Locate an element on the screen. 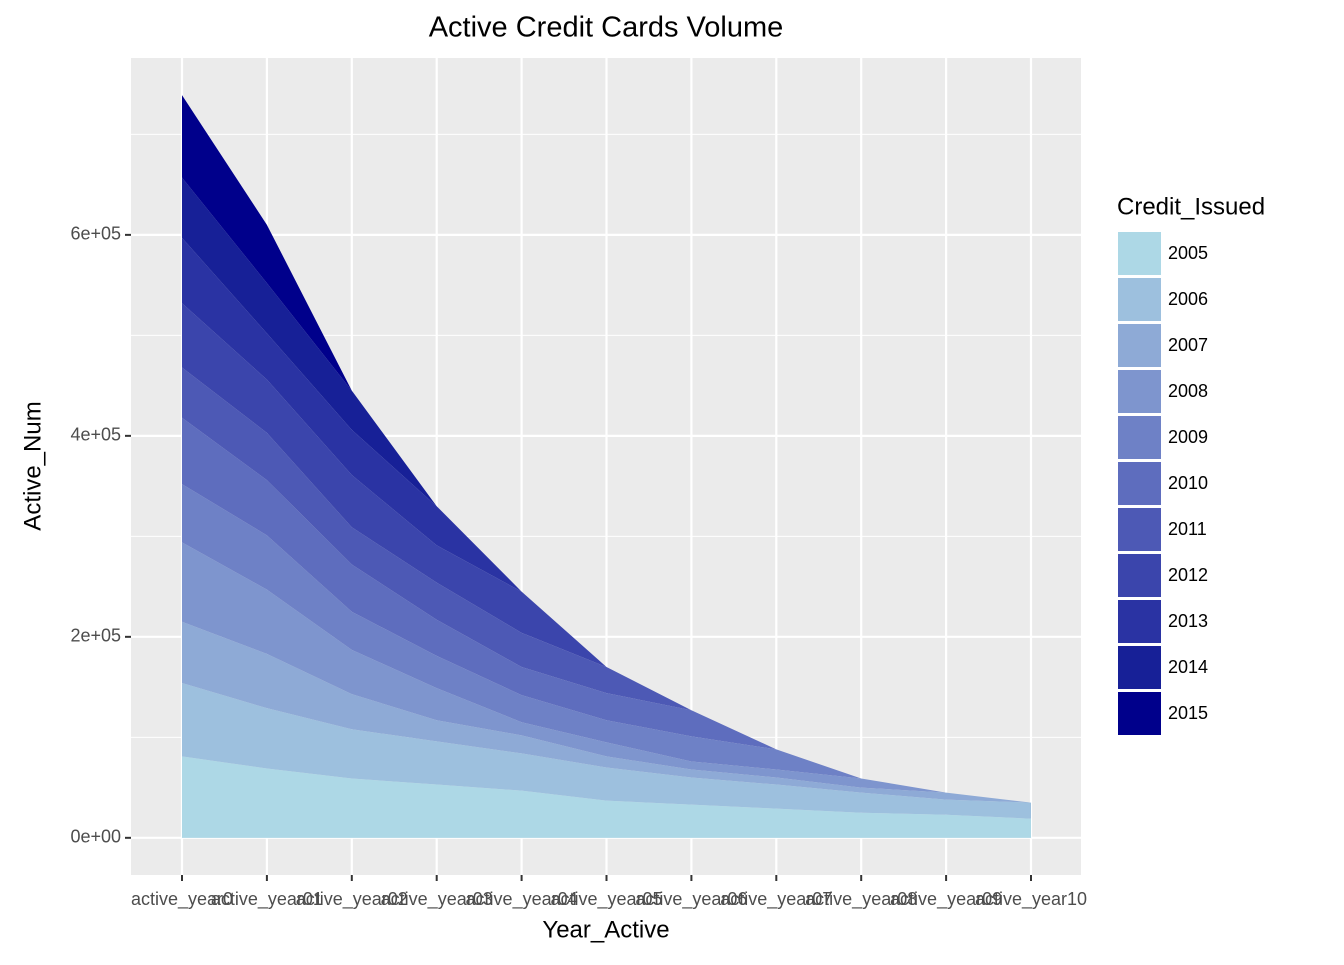  legend-title: Credit_Issued is located at coordinates (1191, 206).